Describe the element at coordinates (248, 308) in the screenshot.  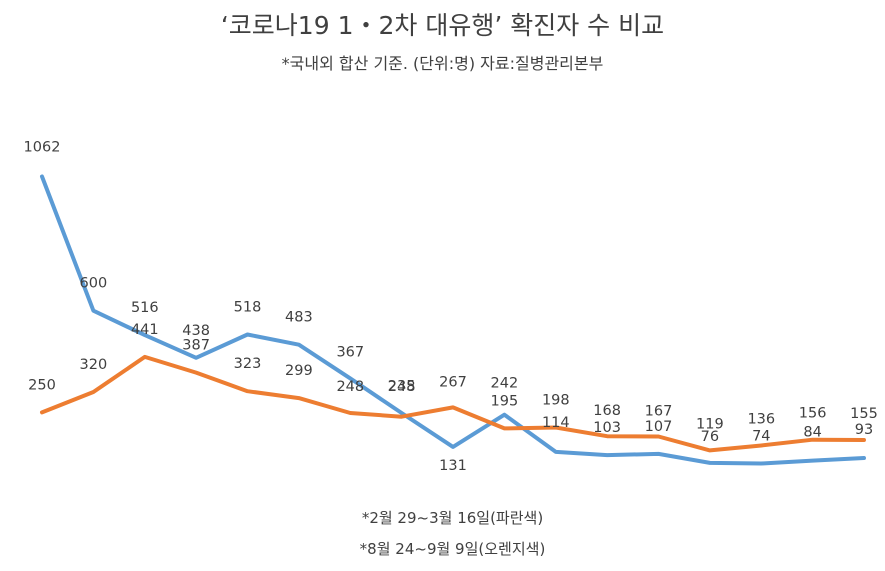
I see `data-label-blue-5: 518` at that location.